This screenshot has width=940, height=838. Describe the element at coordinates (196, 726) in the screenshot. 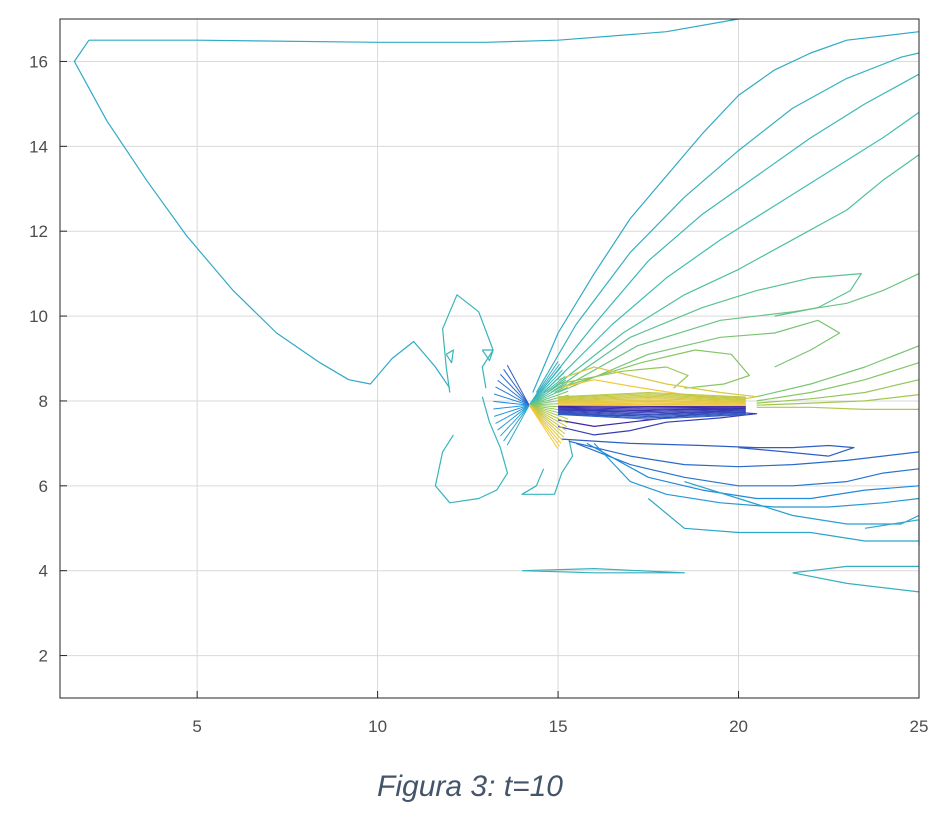

I see `x-tick-label: 5` at that location.